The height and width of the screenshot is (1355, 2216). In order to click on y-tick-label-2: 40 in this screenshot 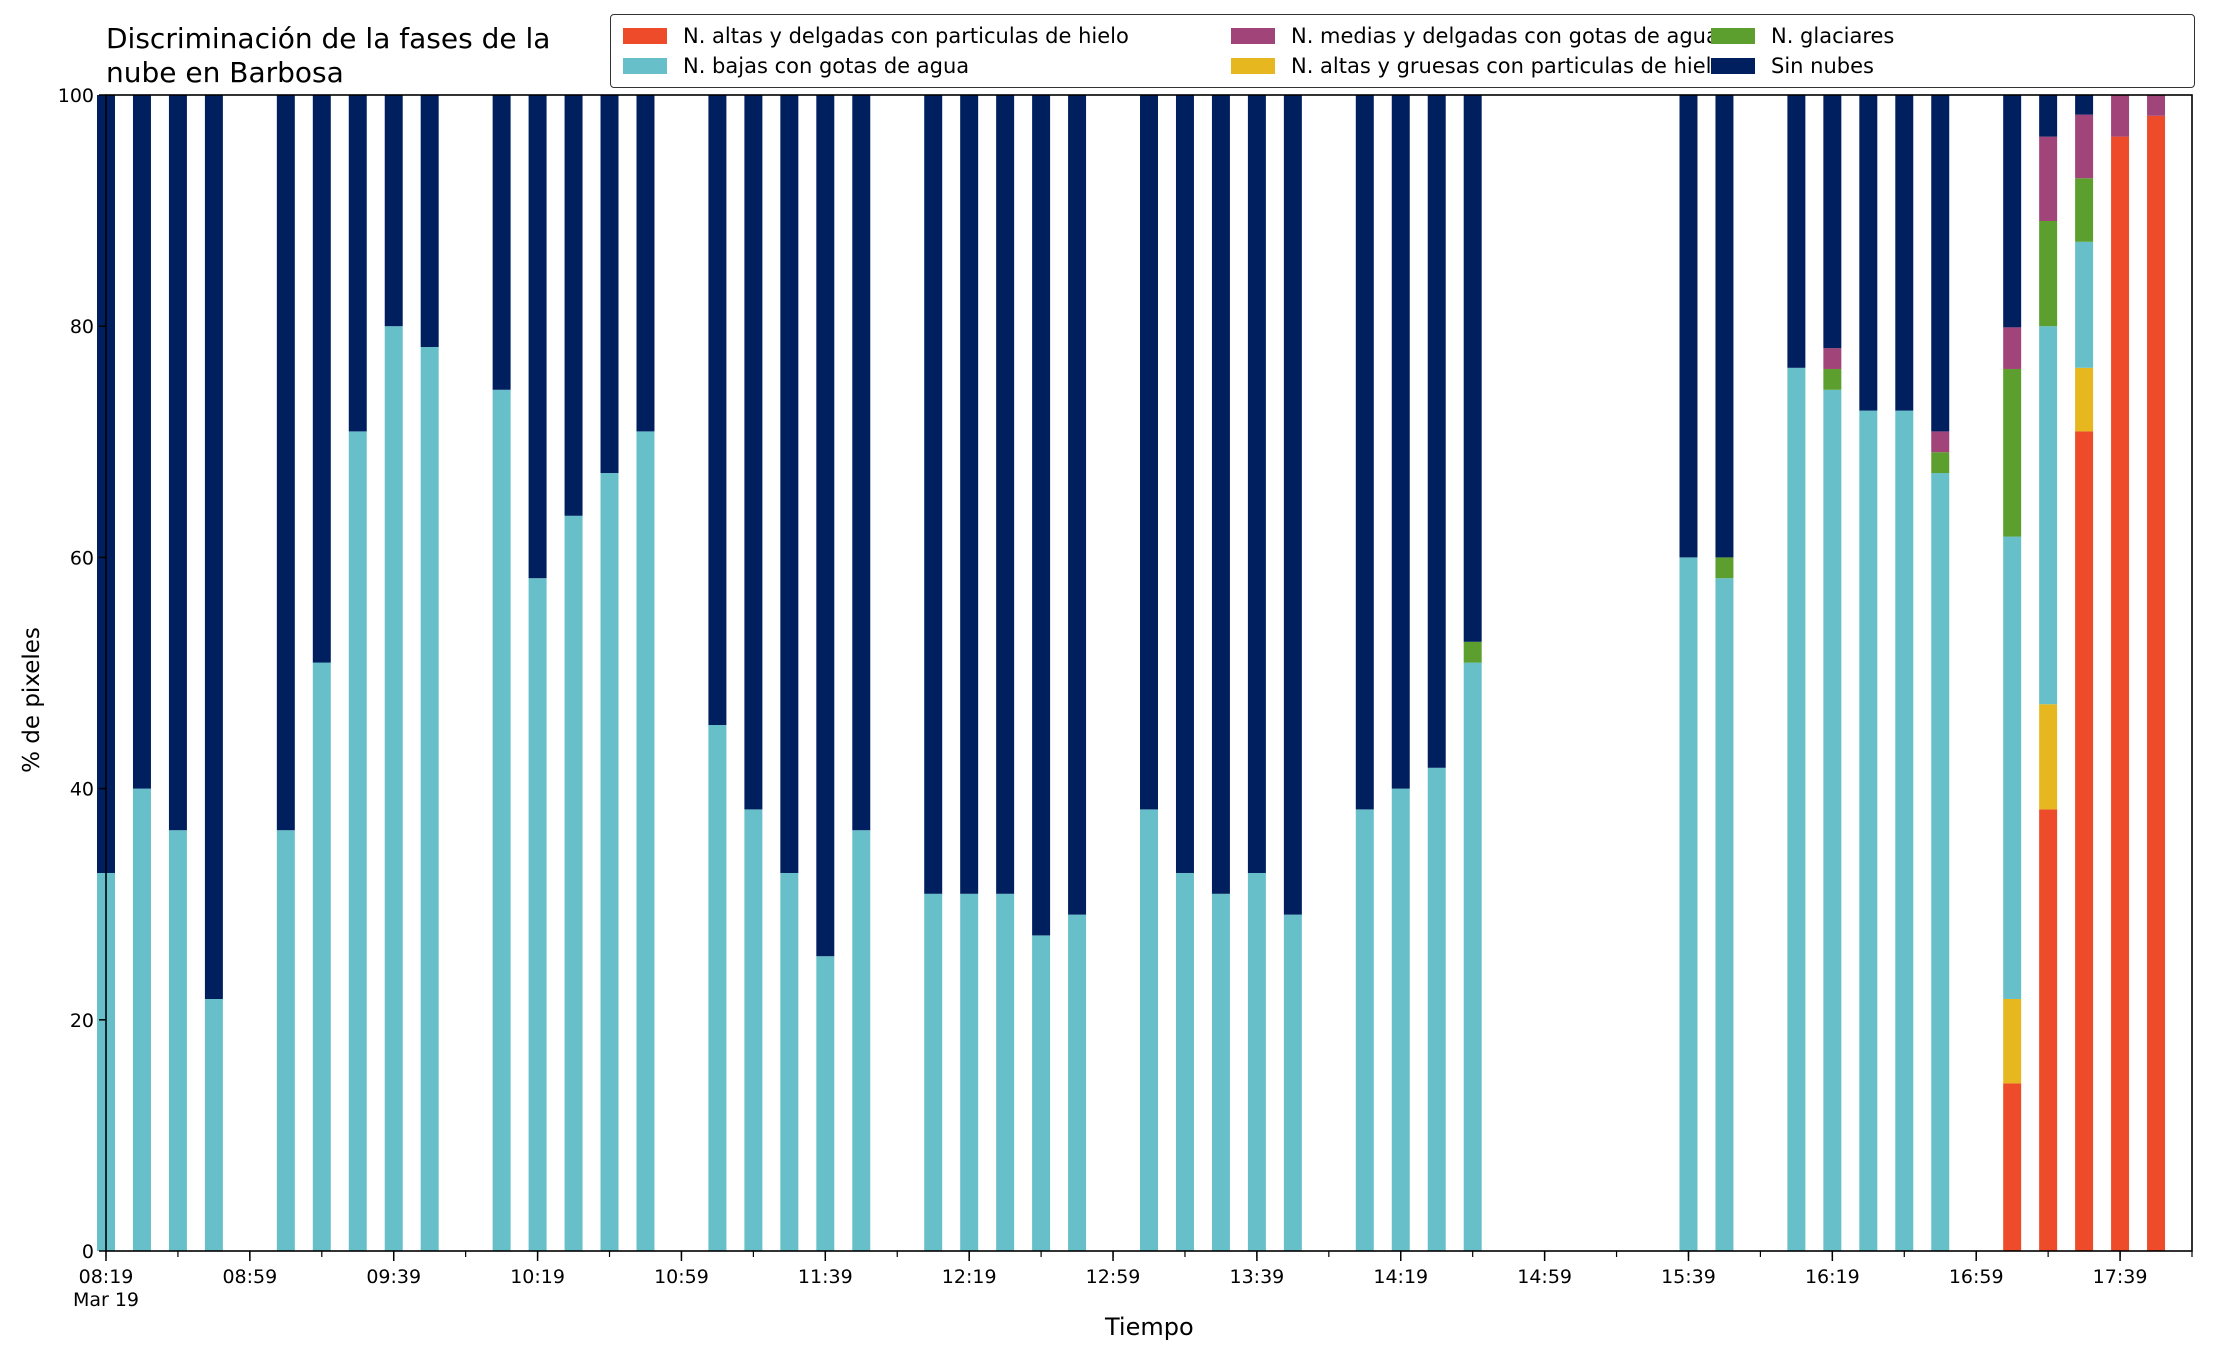, I will do `click(82, 790)`.